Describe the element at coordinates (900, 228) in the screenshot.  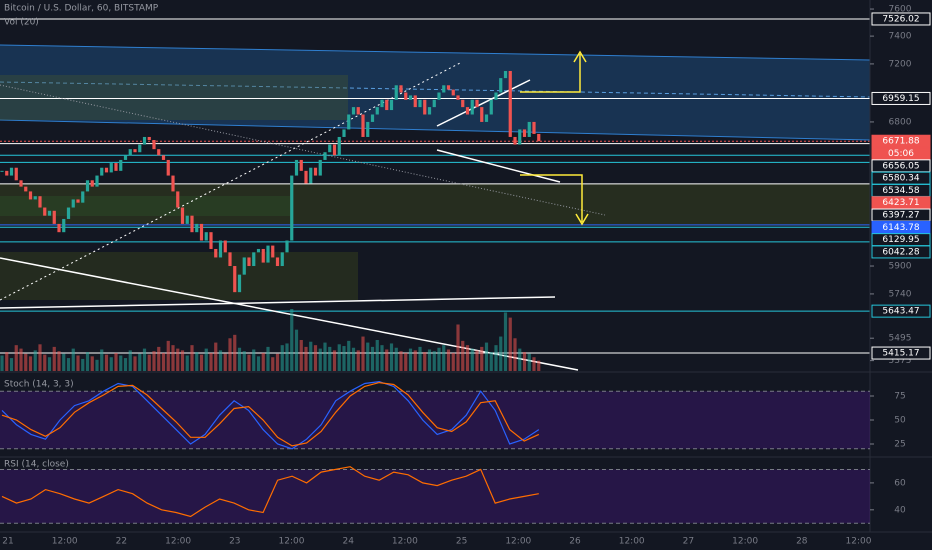
I see `price-box-label: 6143.78` at that location.